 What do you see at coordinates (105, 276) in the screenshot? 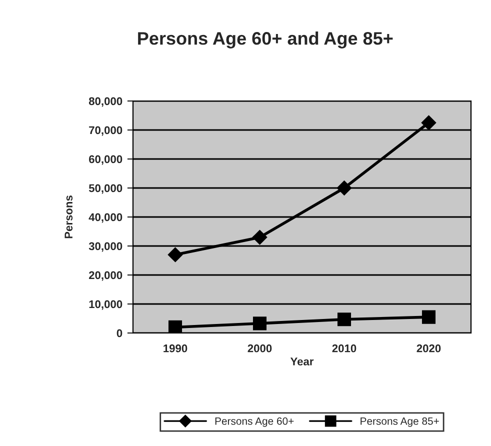
I see `y-tick-label: 20,000` at bounding box center [105, 276].